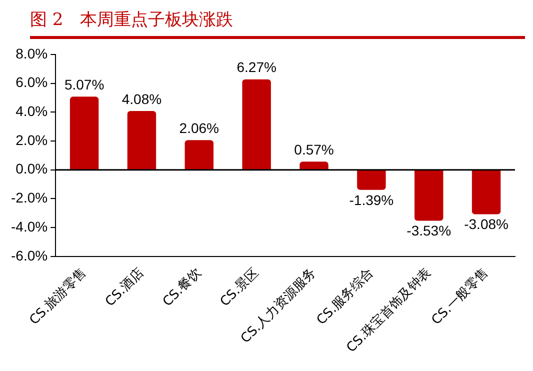 The width and height of the screenshot is (533, 371). What do you see at coordinates (32, 53) in the screenshot?
I see `y-tick-label: 8.0%` at bounding box center [32, 53].